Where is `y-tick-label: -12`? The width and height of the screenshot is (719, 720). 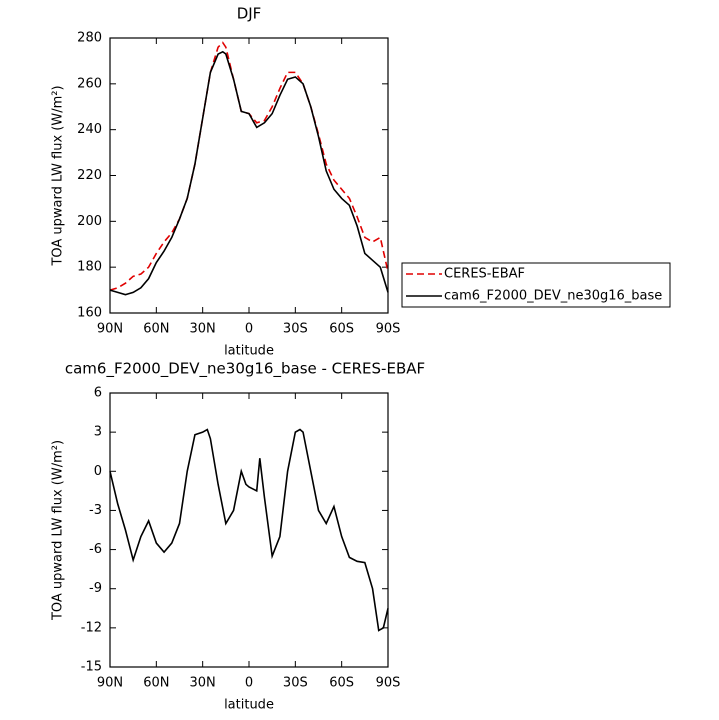
y-tick-label: -12 is located at coordinates (91, 627).